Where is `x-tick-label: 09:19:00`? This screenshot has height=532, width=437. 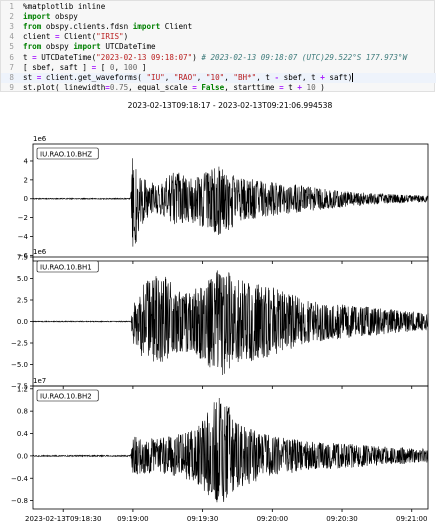
x-tick-label: 09:19:00 is located at coordinates (132, 519).